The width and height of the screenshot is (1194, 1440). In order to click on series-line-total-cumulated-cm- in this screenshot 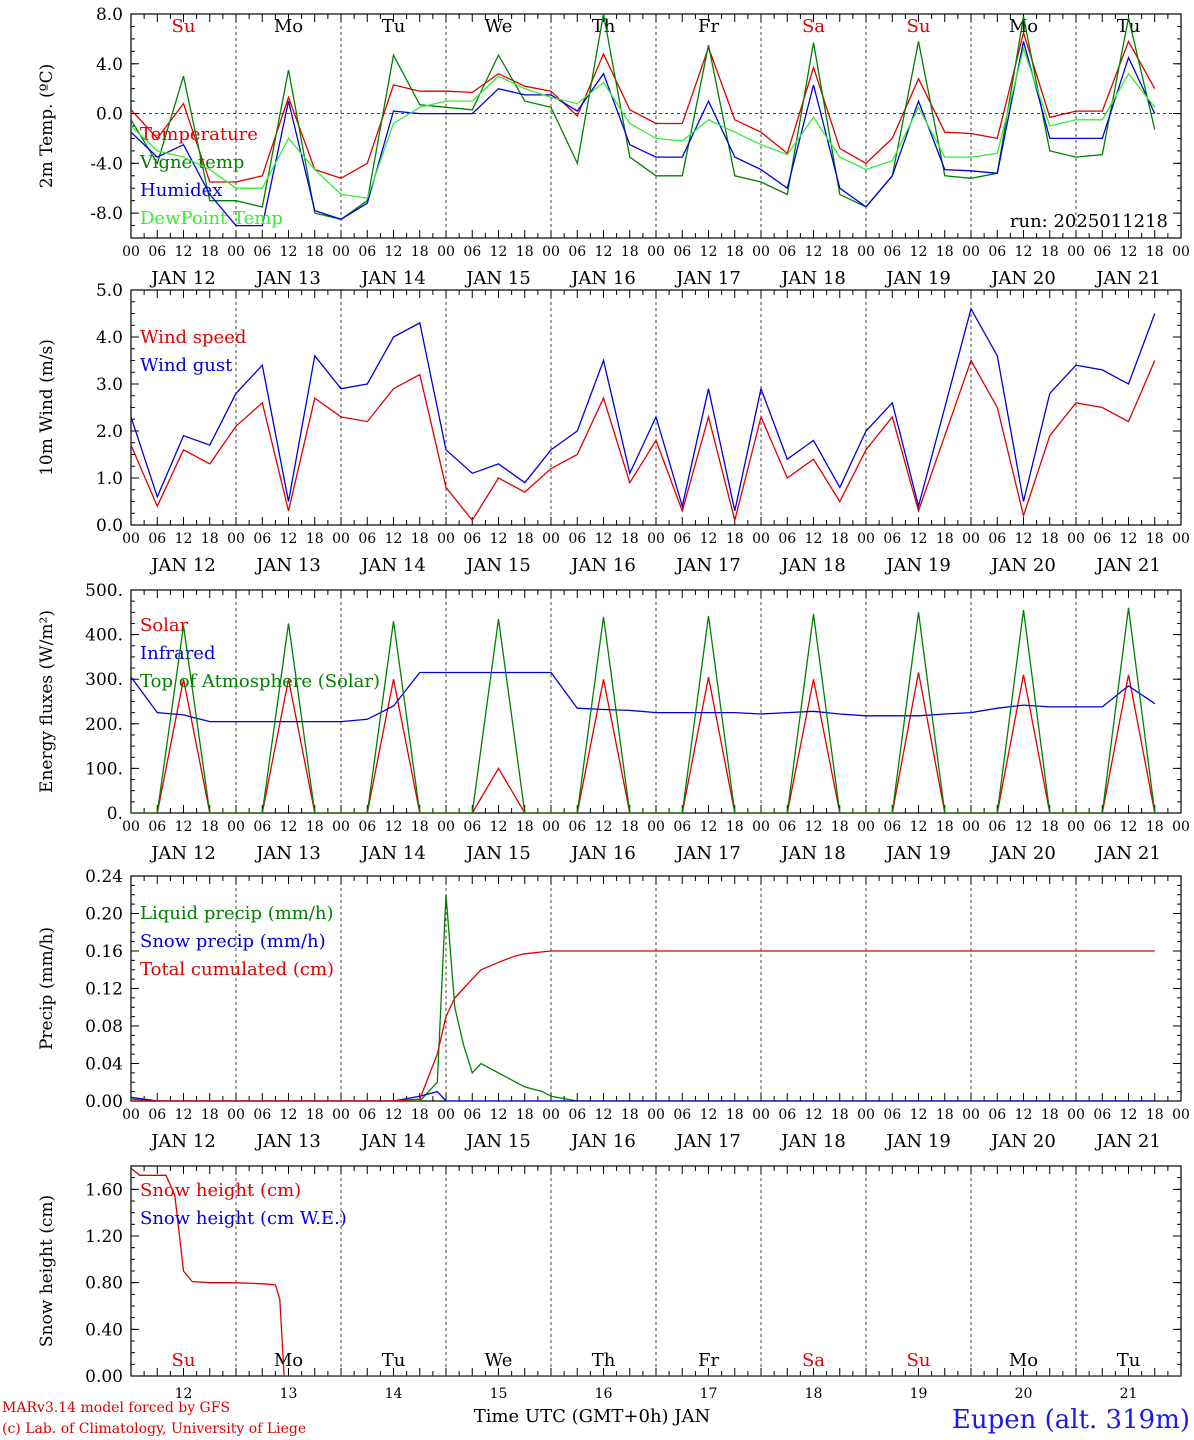, I will do `click(643, 1025)`.